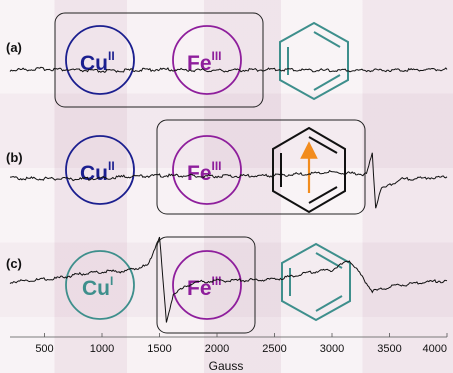  I want to click on x-axis-label: Gauss, so click(226, 366).